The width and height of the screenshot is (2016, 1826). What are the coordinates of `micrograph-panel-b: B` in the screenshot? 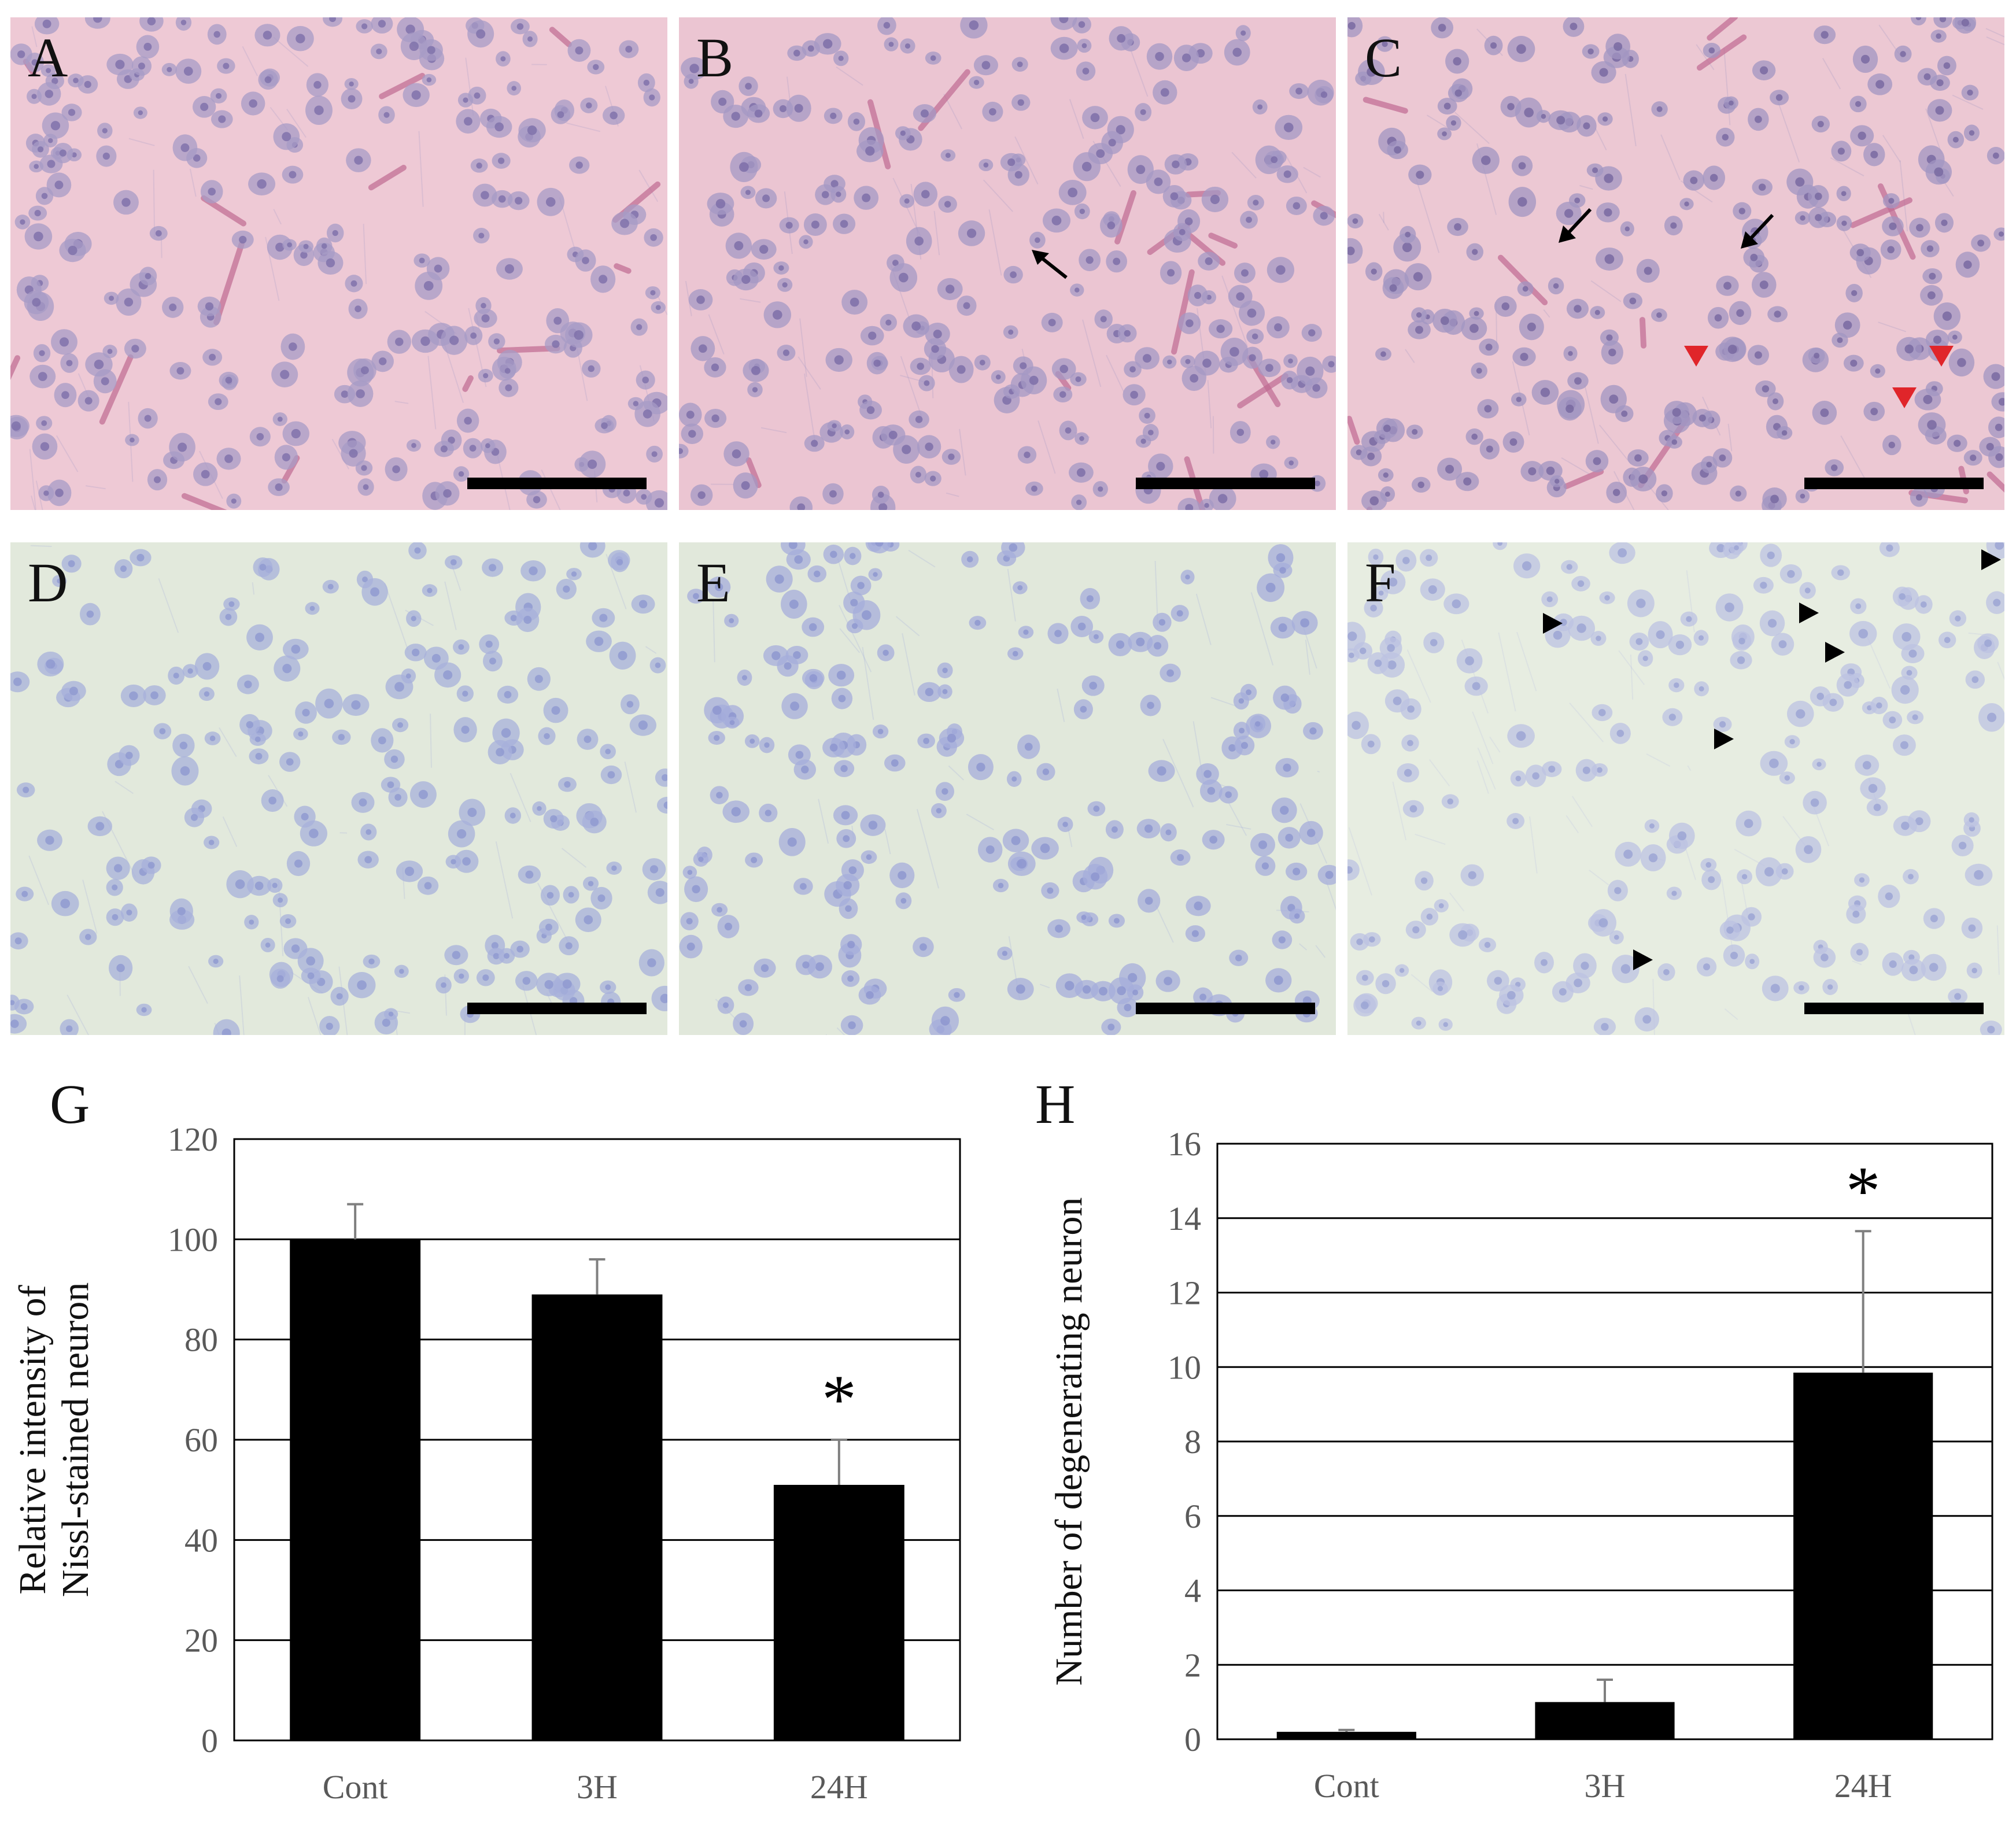 It's located at (1007, 264).